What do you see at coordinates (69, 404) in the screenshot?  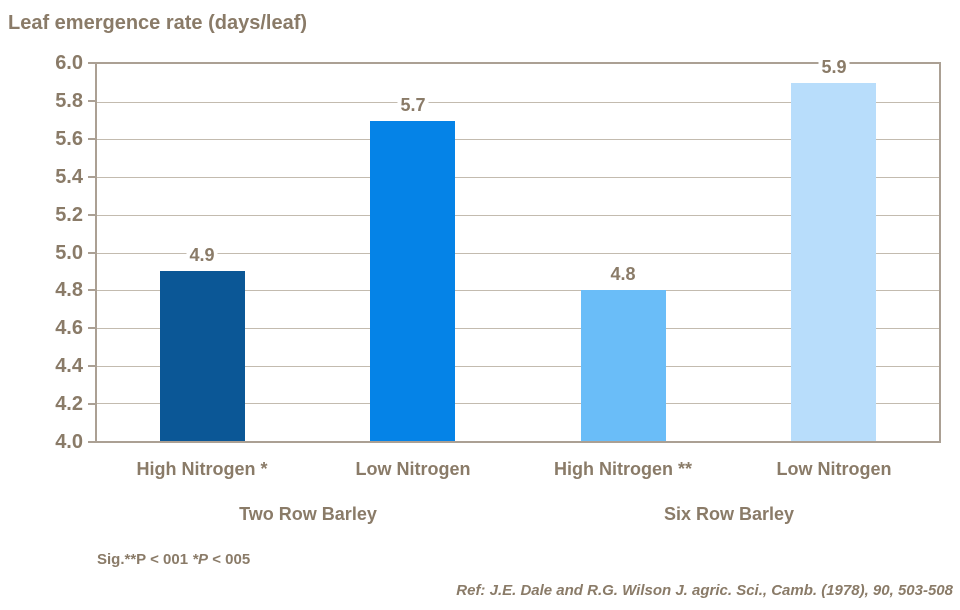 I see `y-tick-label: 4.2` at bounding box center [69, 404].